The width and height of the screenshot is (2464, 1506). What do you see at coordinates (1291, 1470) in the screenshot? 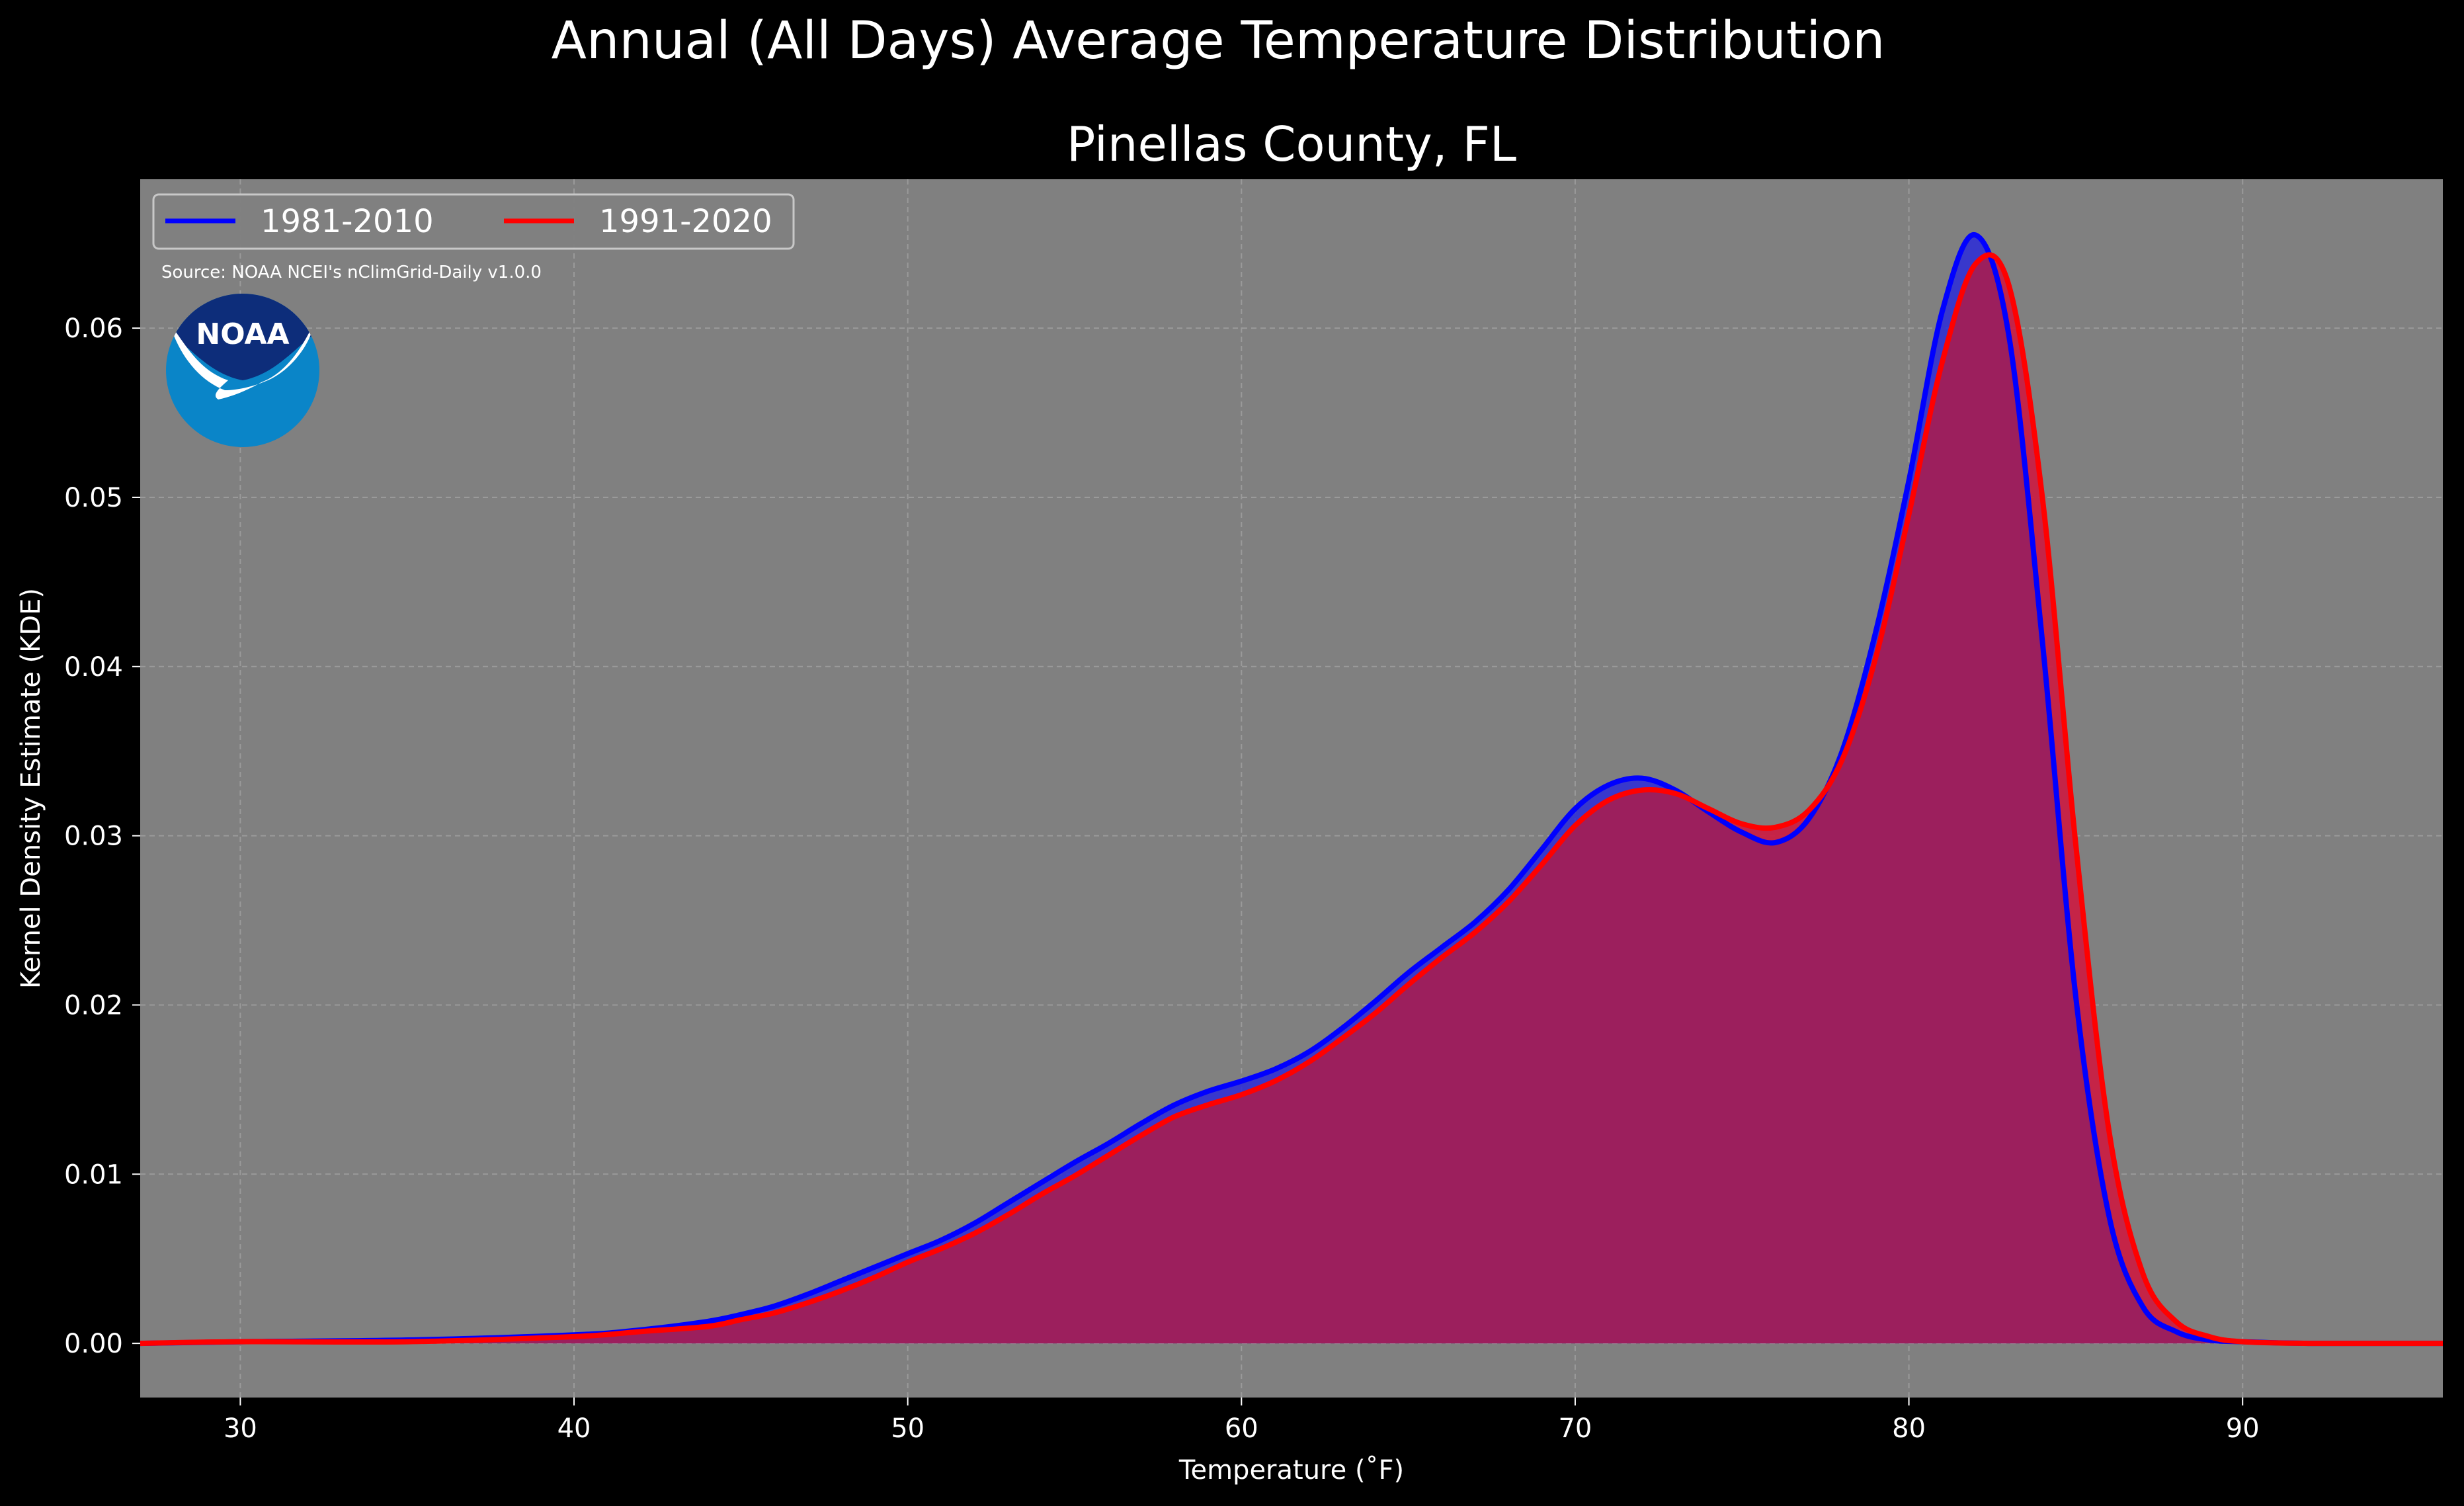
I see `x-axis-label: Temperature (˚F)` at bounding box center [1291, 1470].